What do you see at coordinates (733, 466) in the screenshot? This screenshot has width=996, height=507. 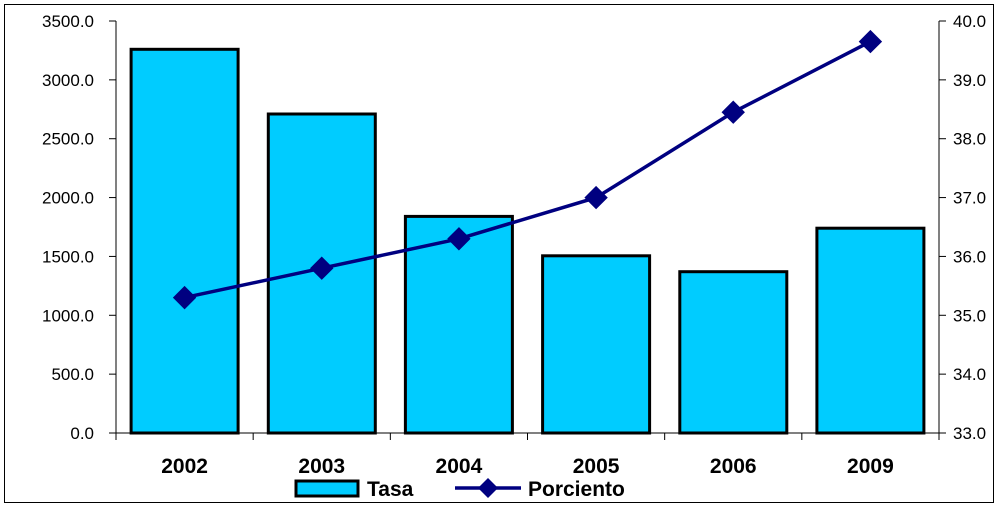 I see `x-tick-label: 2006` at bounding box center [733, 466].